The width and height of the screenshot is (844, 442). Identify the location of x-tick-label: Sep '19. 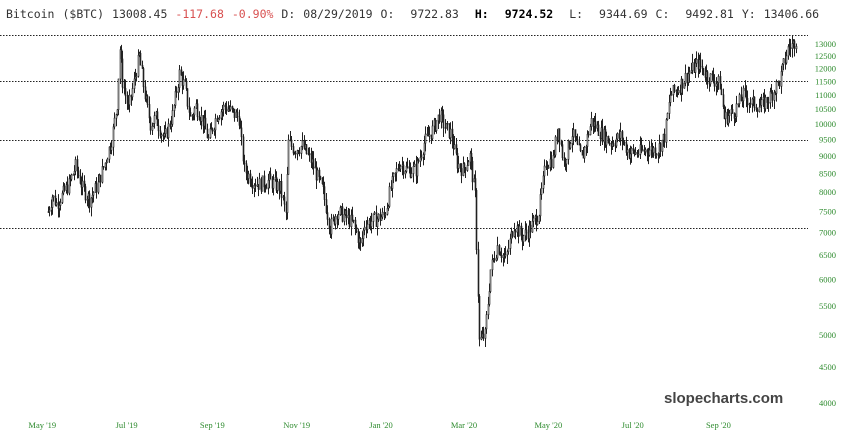
(212, 425).